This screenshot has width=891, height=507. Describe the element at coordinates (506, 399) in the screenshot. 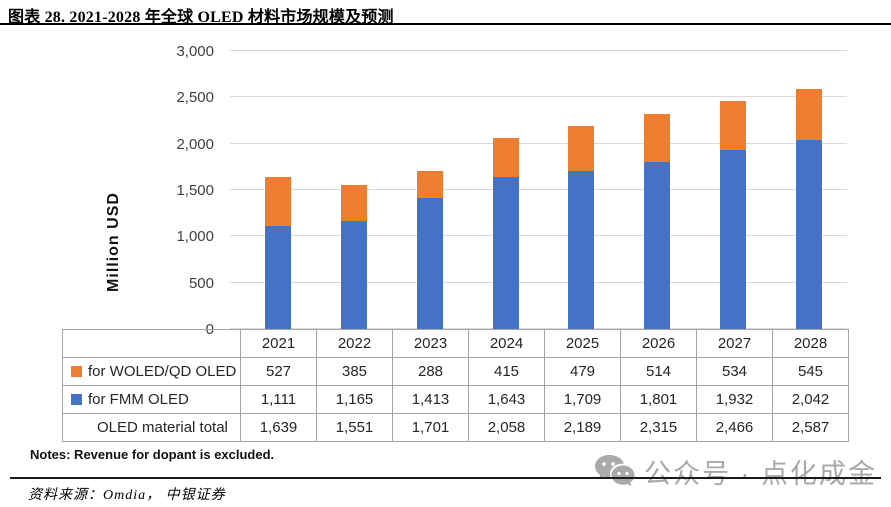

I see `value-cell: 1,643` at that location.